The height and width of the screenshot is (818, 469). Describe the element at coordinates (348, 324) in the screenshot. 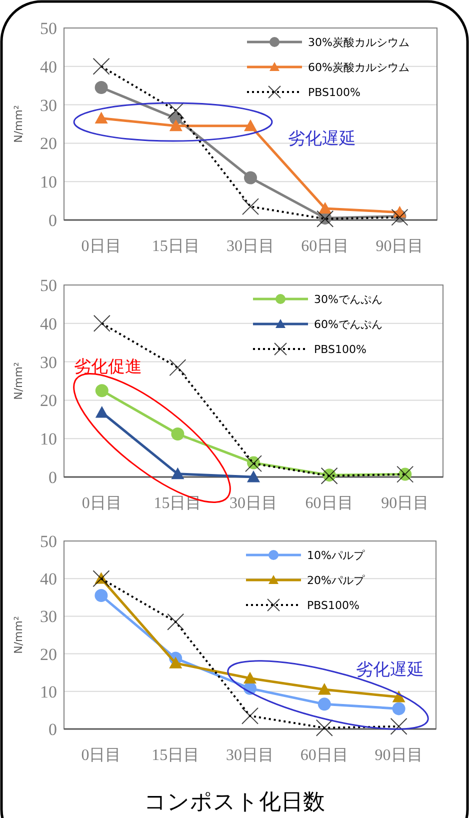

I see `legend-label: 60%でんぷん` at that location.